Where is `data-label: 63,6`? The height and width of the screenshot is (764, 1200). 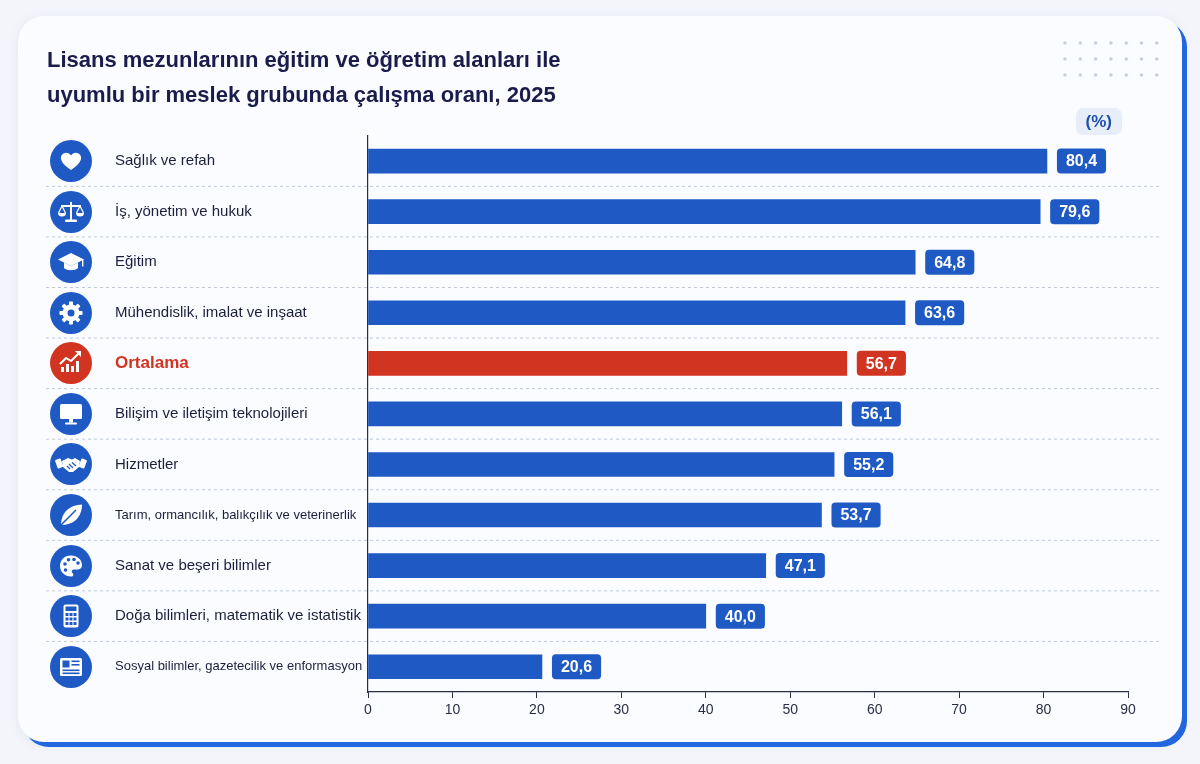
data-label: 63,6 is located at coordinates (940, 313).